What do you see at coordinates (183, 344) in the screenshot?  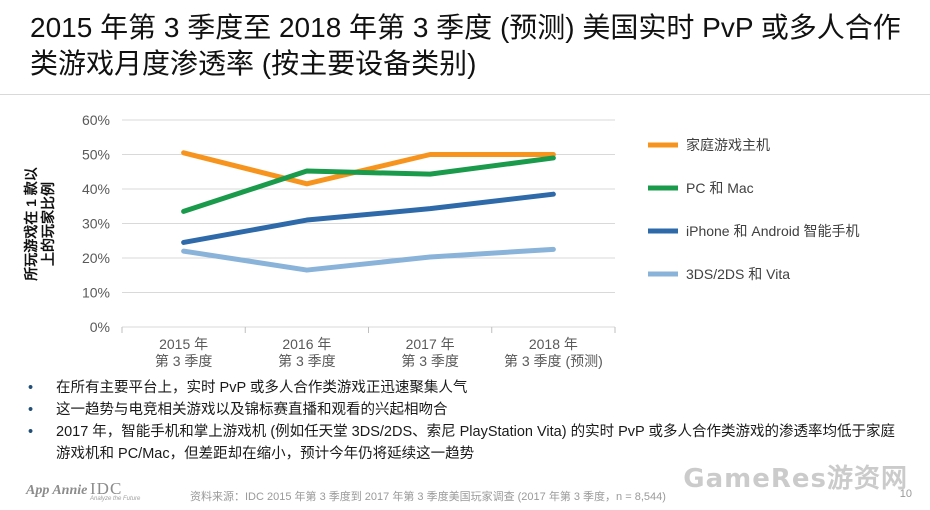 I see `x-tick-label: 2015 年` at bounding box center [183, 344].